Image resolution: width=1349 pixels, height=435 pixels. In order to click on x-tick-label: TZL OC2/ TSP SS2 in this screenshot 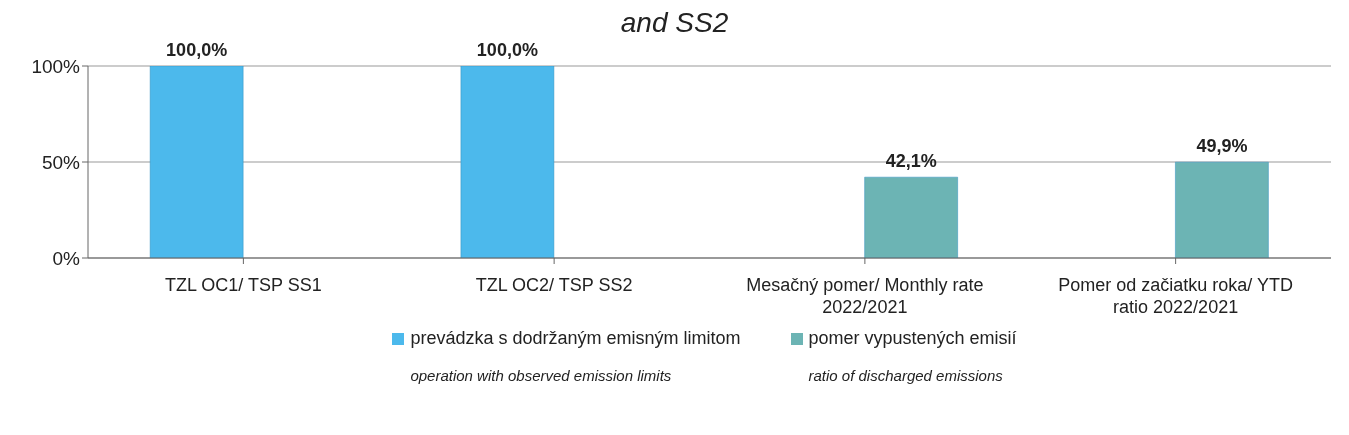, I will do `click(554, 284)`.